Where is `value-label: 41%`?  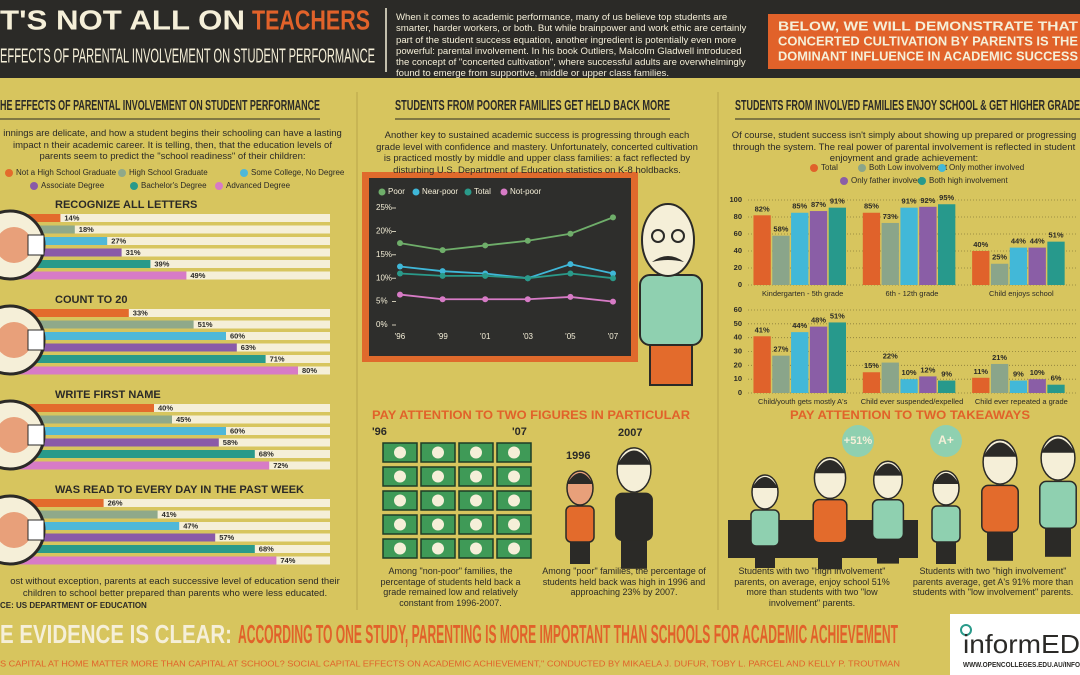
value-label: 41% is located at coordinates (169, 514).